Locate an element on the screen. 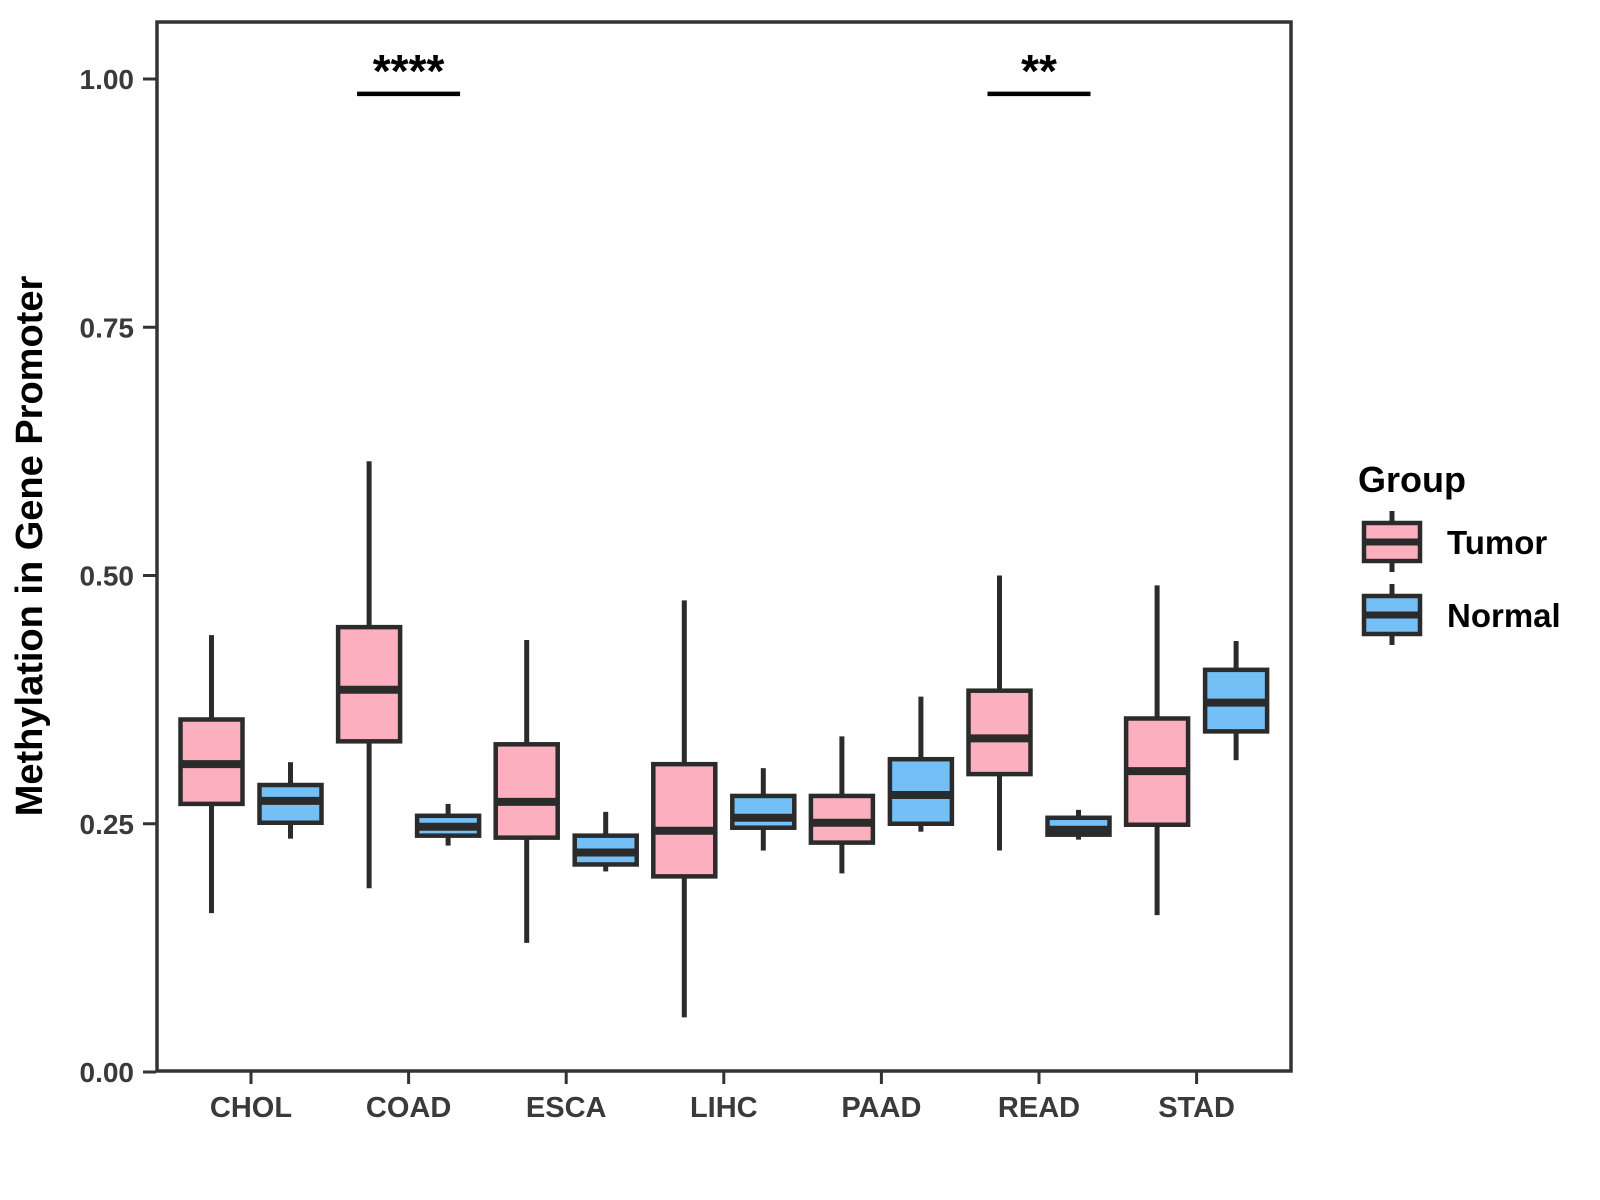 This screenshot has width=1600, height=1200. significance-label-COAD: **** is located at coordinates (409, 71).